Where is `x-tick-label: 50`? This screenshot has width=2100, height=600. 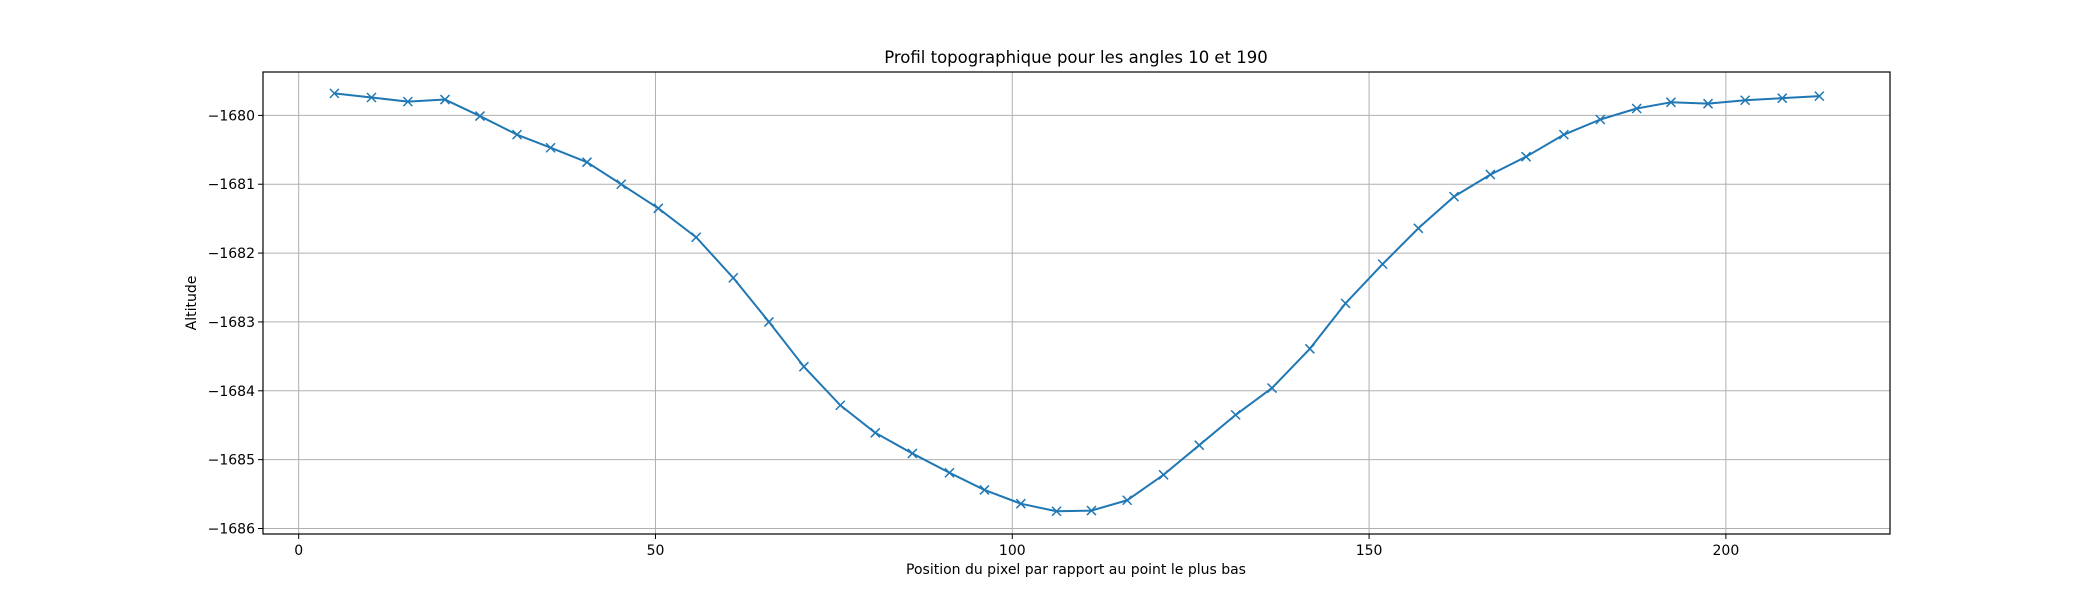 x-tick-label: 50 is located at coordinates (656, 551).